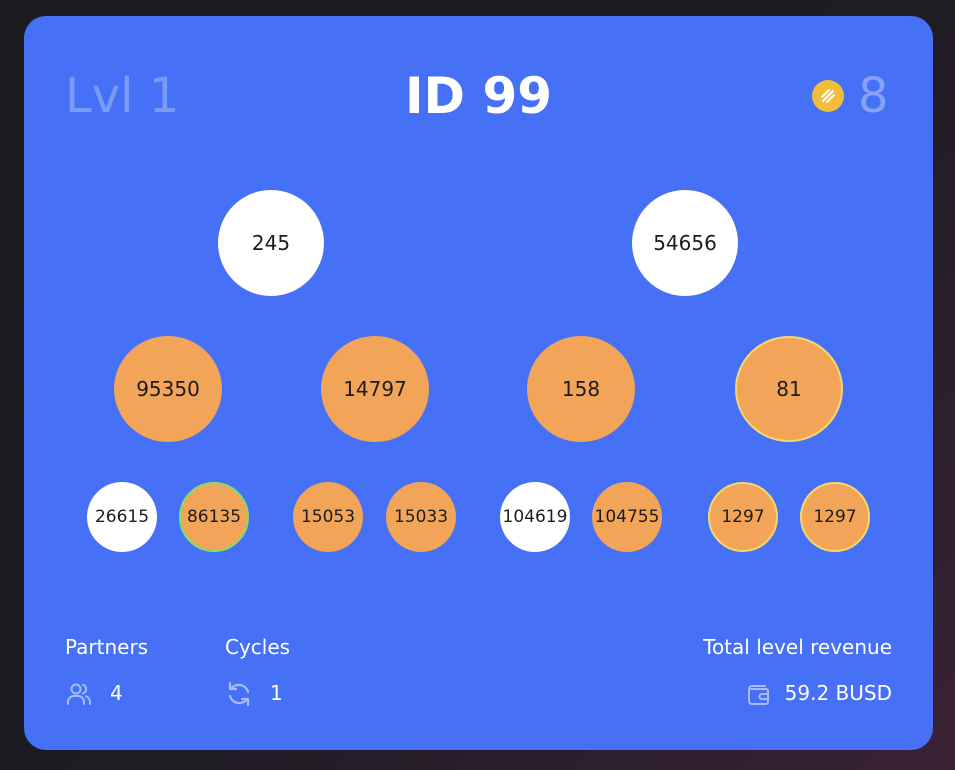 The image size is (955, 770). Describe the element at coordinates (873, 96) in the screenshot. I see `partner-count: 8` at that location.